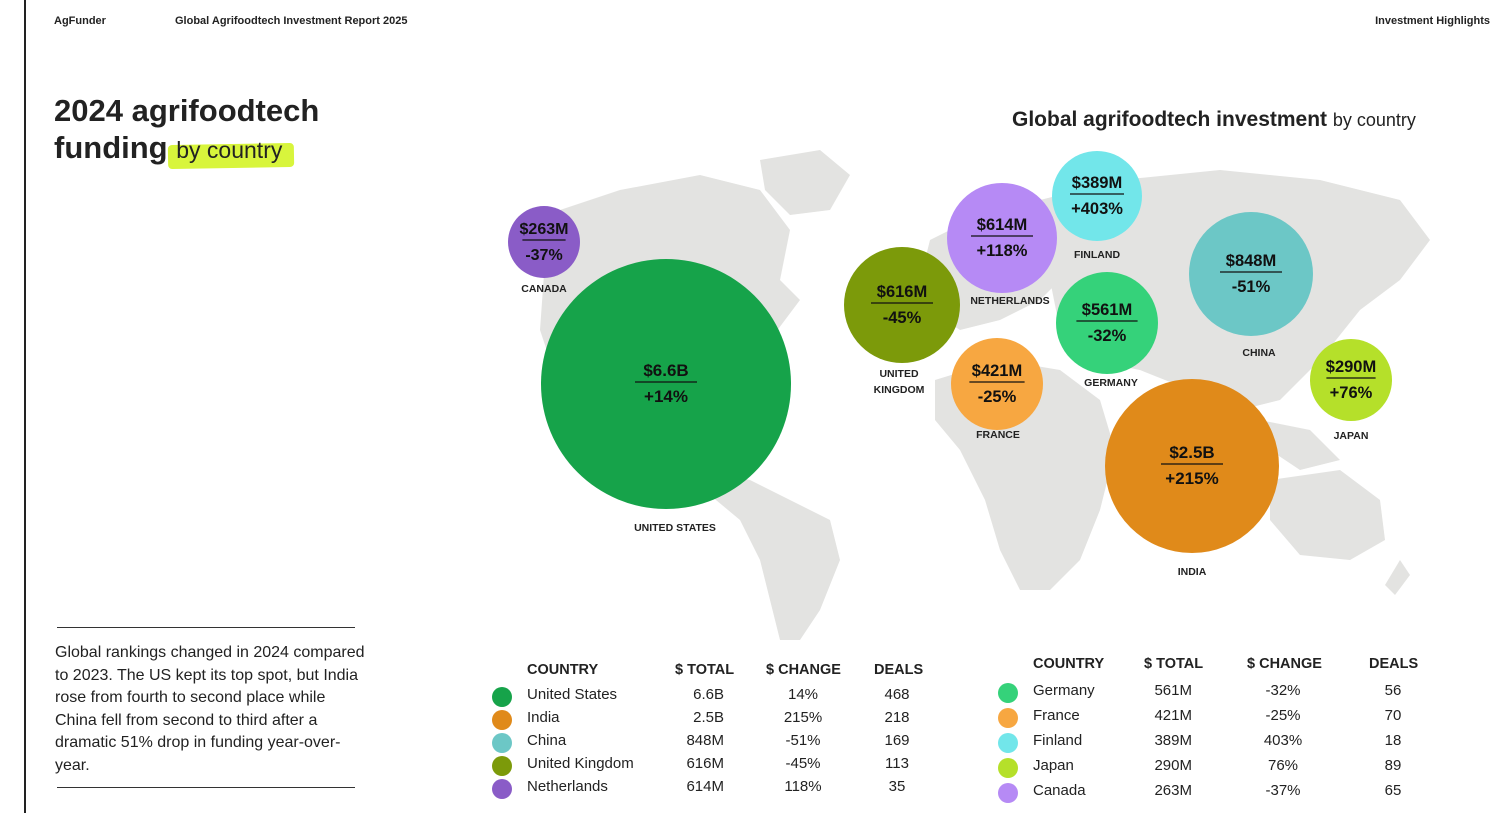 This screenshot has width=1509, height=830. What do you see at coordinates (1283, 740) in the screenshot?
I see `right-table-cell-change: 403%` at bounding box center [1283, 740].